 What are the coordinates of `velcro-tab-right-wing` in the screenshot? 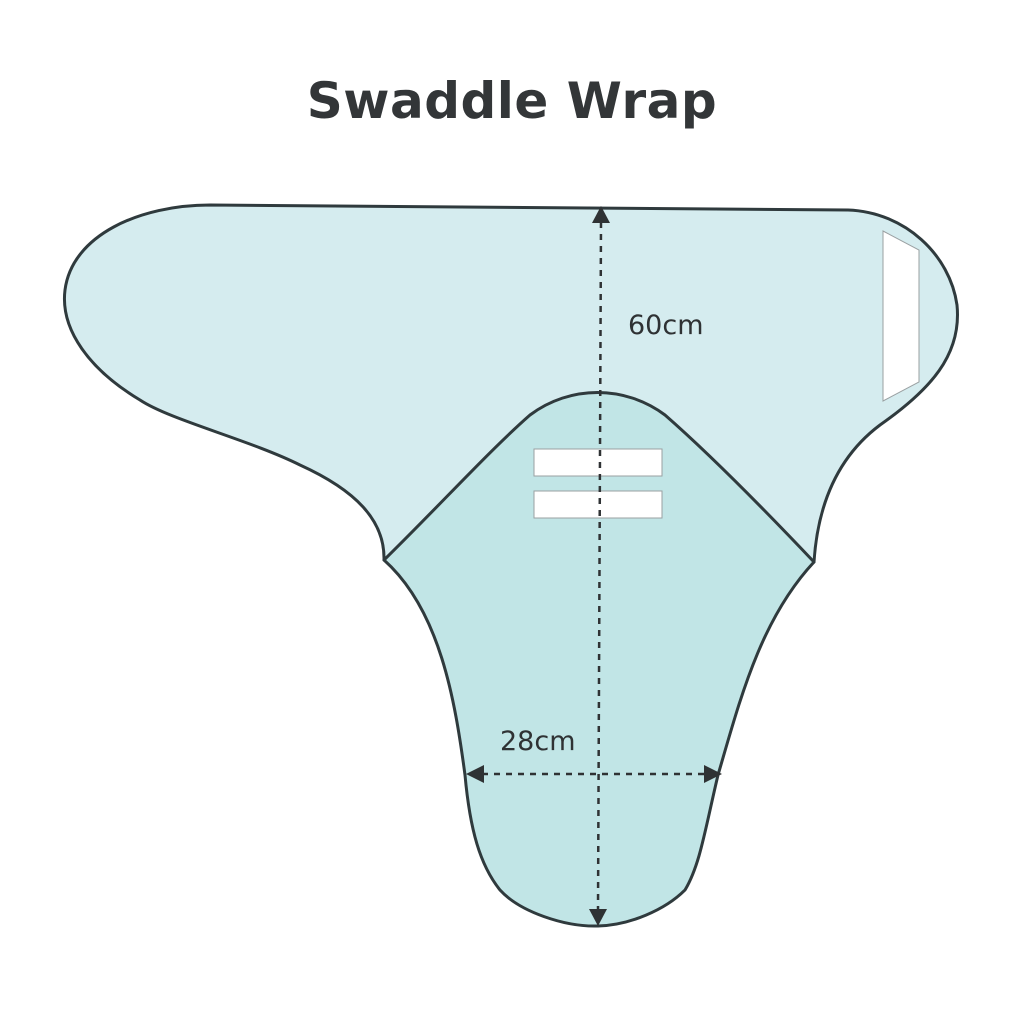 It's located at (901, 316).